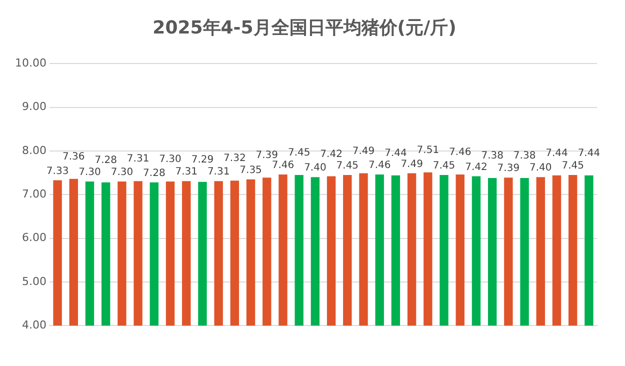  Describe the element at coordinates (304, 27) in the screenshot. I see `chart-title: 2025年4-5月全国日平均猪价(元/斤)` at that location.